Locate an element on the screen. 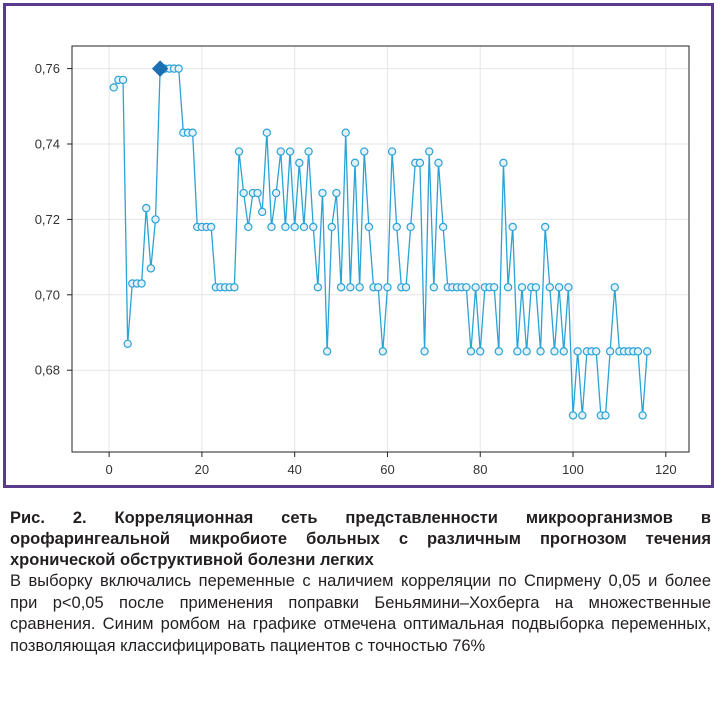 This screenshot has width=721, height=712. x-tick-label: 80 is located at coordinates (480, 469).